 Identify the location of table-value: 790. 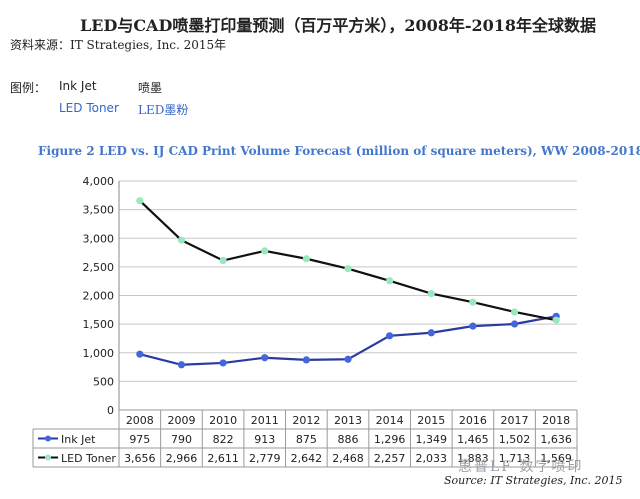
(181, 439).